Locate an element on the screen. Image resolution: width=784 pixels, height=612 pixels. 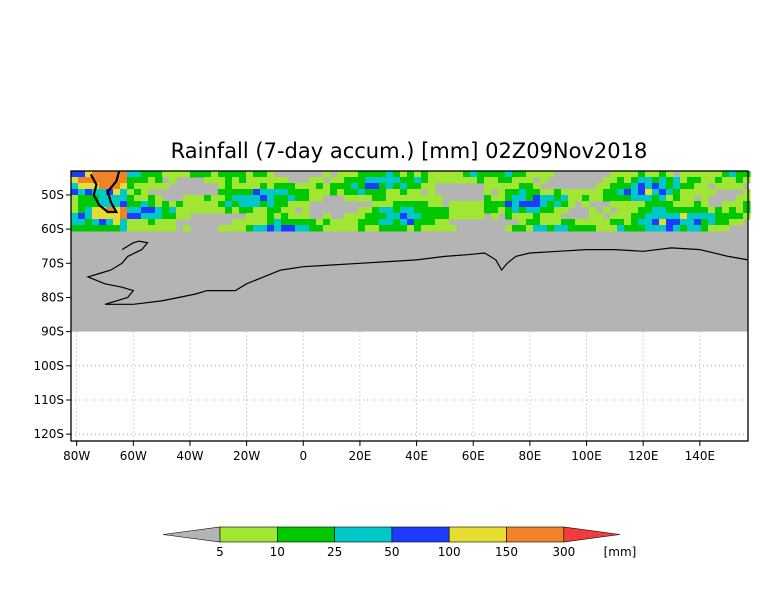
lat-tick-label: 60S is located at coordinates (52, 229).